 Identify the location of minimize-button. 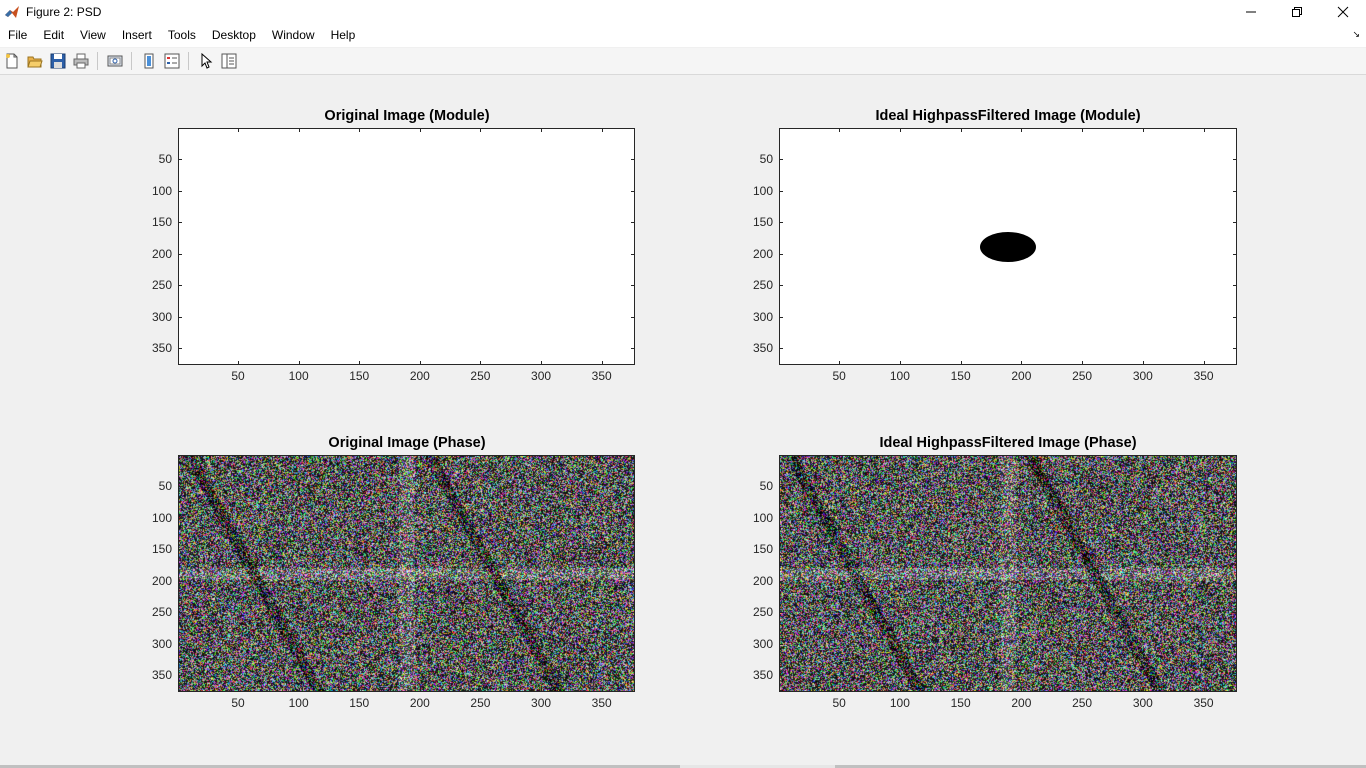
(1251, 12).